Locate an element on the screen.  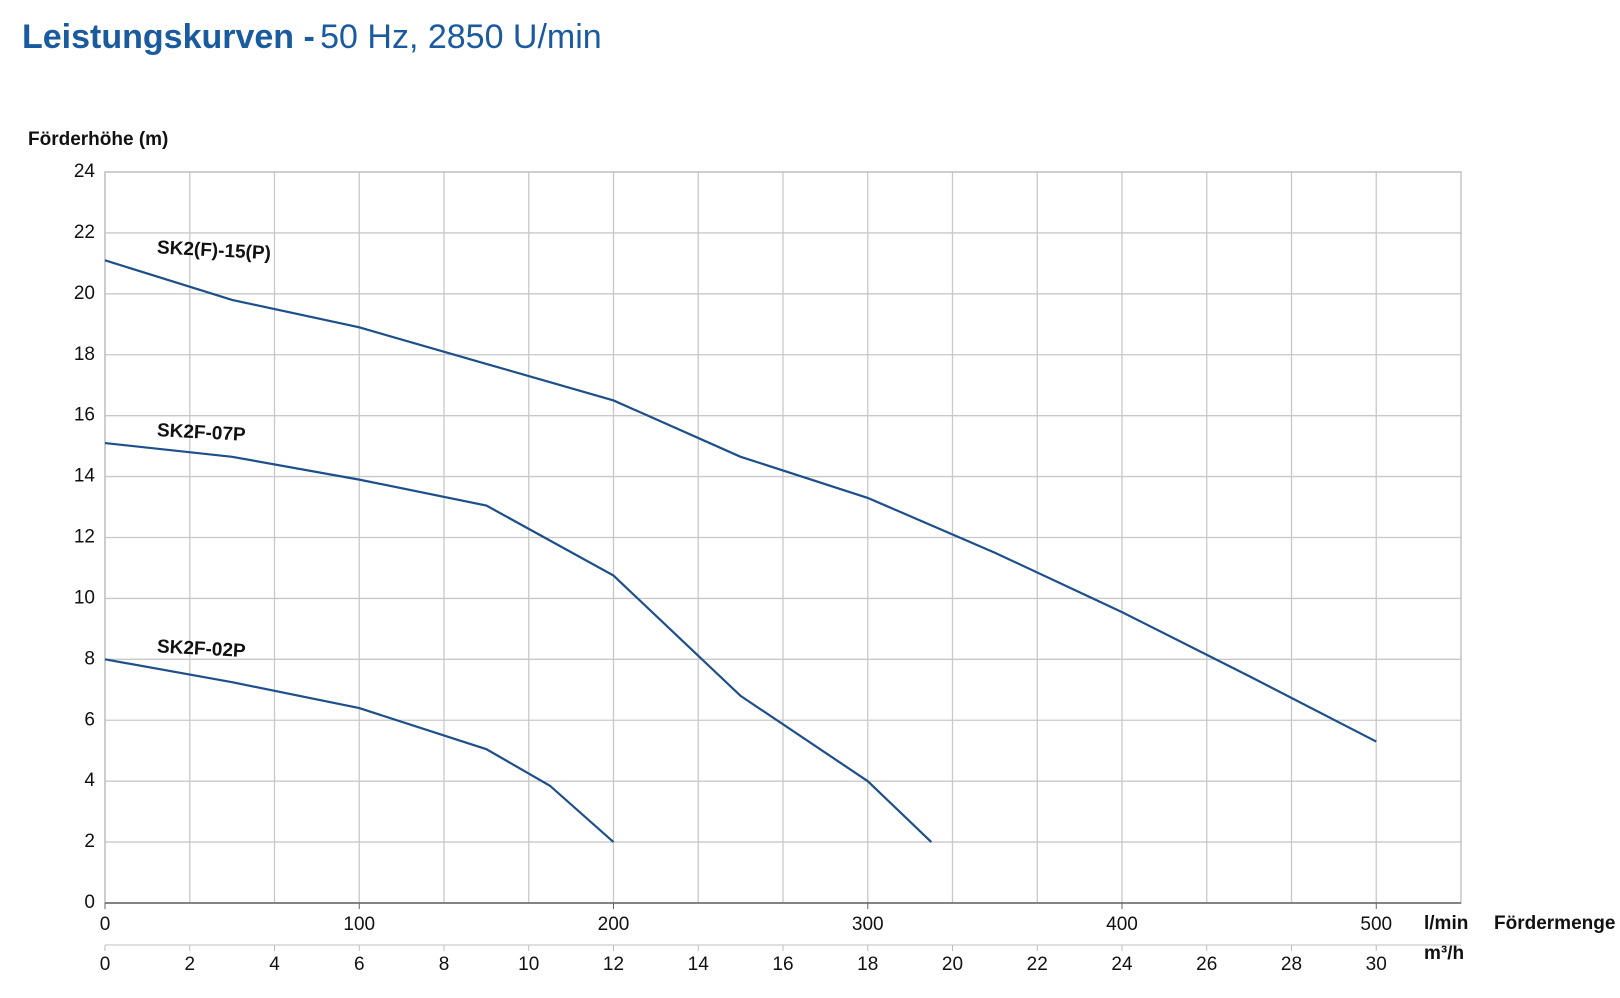
x2-tick-label: 4 is located at coordinates (274, 964).